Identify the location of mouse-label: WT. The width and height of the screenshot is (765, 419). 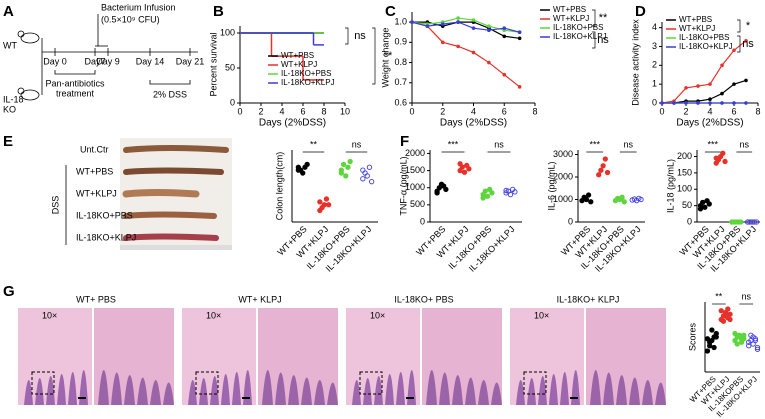
(10, 45).